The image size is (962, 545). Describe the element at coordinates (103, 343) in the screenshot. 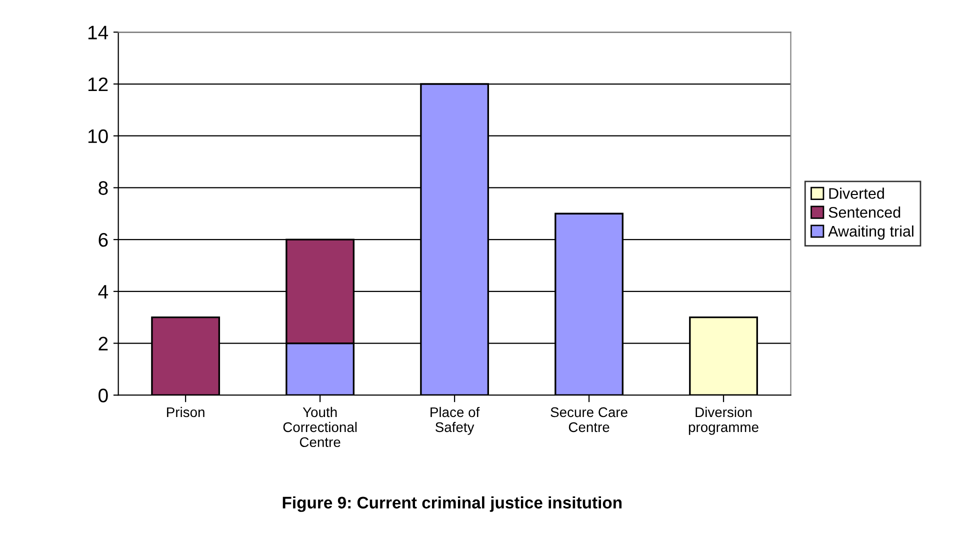

I see `y-tick-label: 2` at that location.